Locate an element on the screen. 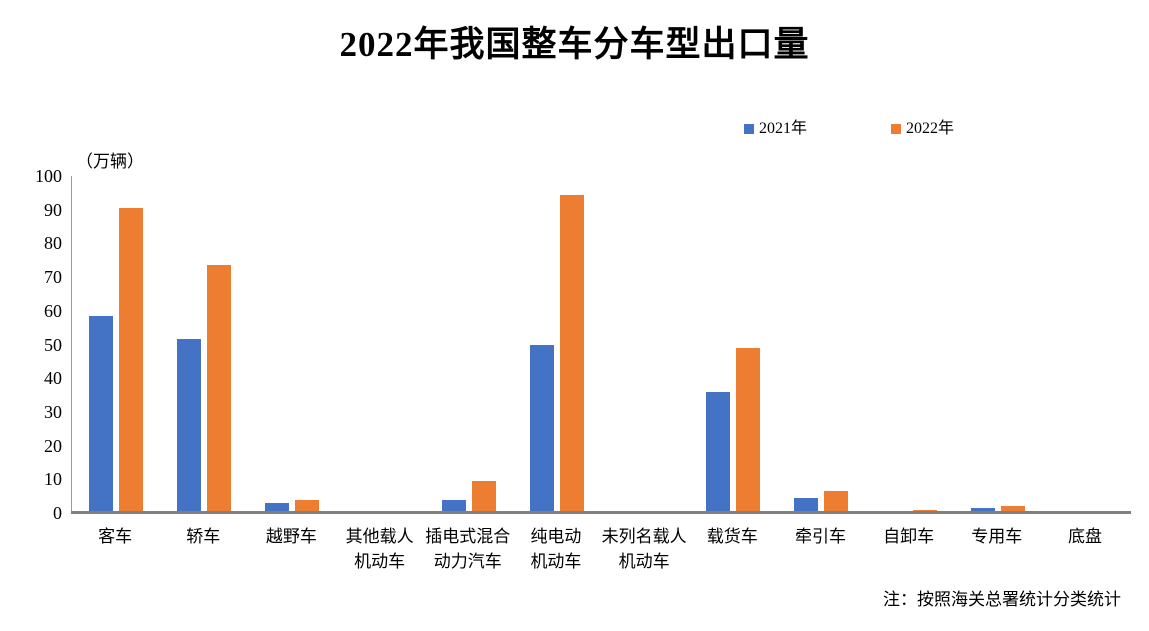  legend-item-2021: 2021年 is located at coordinates (775, 129).